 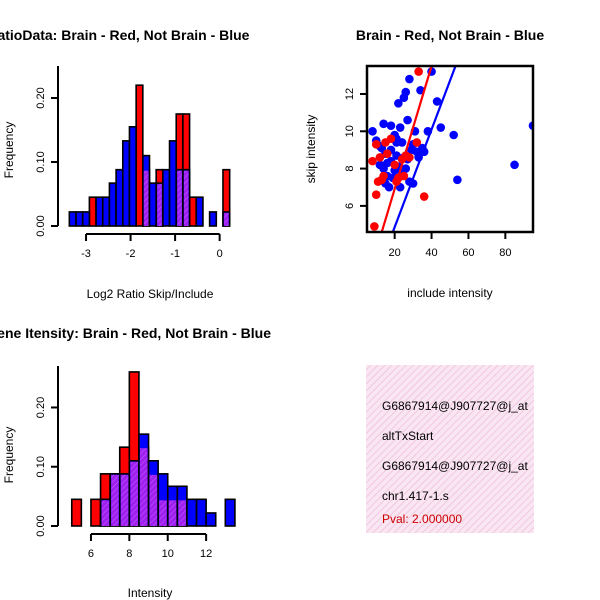 What do you see at coordinates (153, 449) in the screenshot?
I see `intensity-histogram-bars` at bounding box center [153, 449].